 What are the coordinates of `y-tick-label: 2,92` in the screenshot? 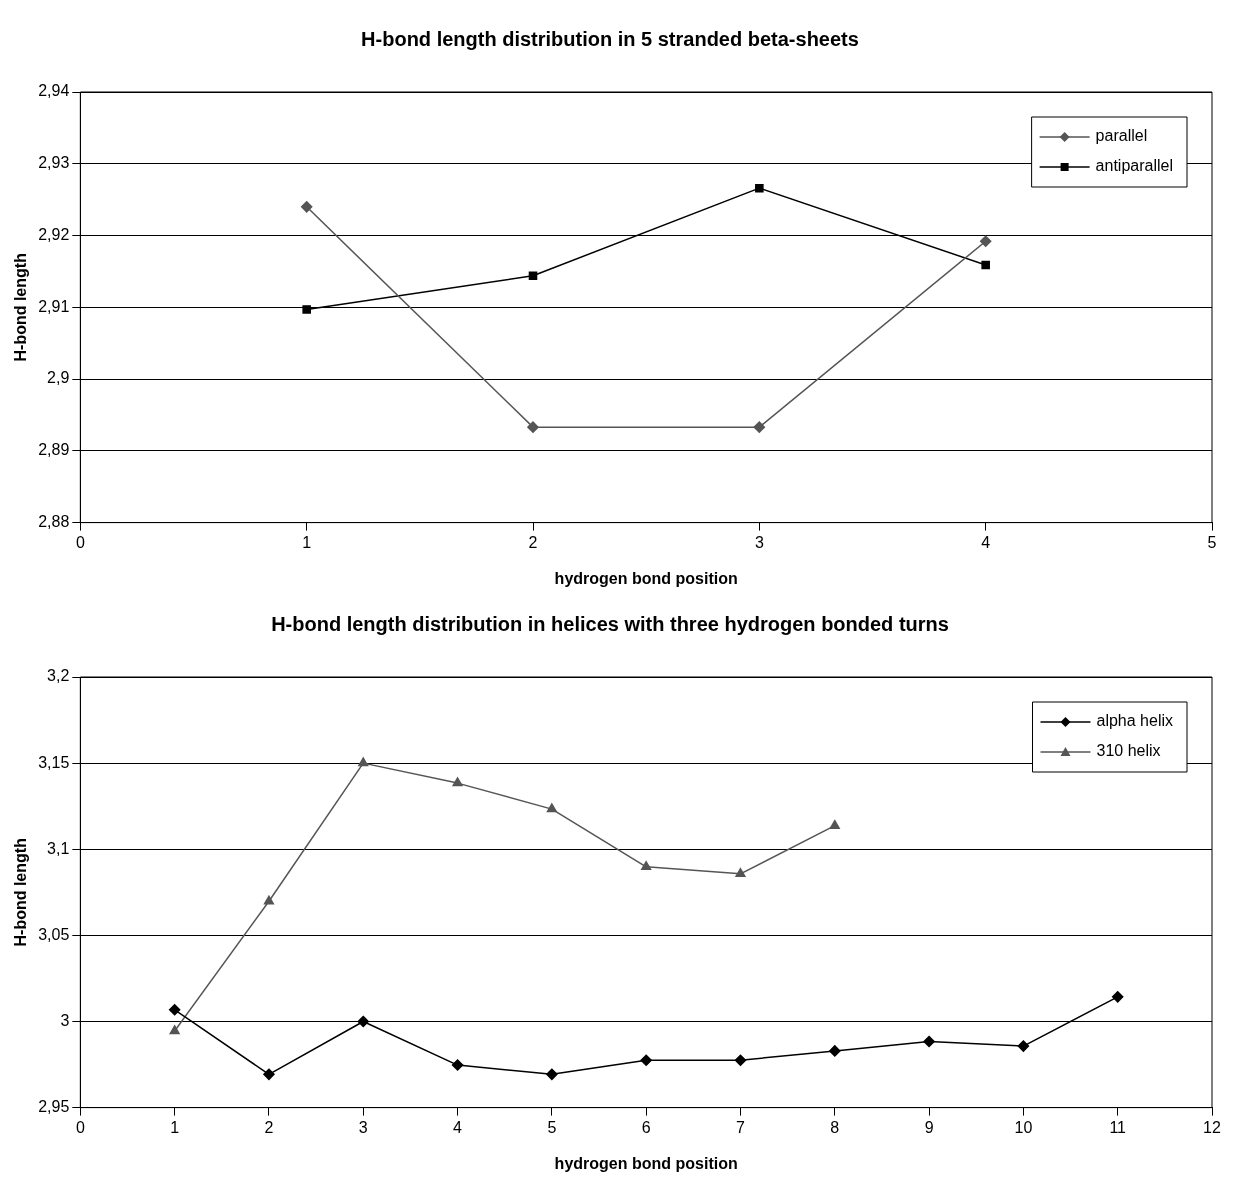 It's located at (54, 234).